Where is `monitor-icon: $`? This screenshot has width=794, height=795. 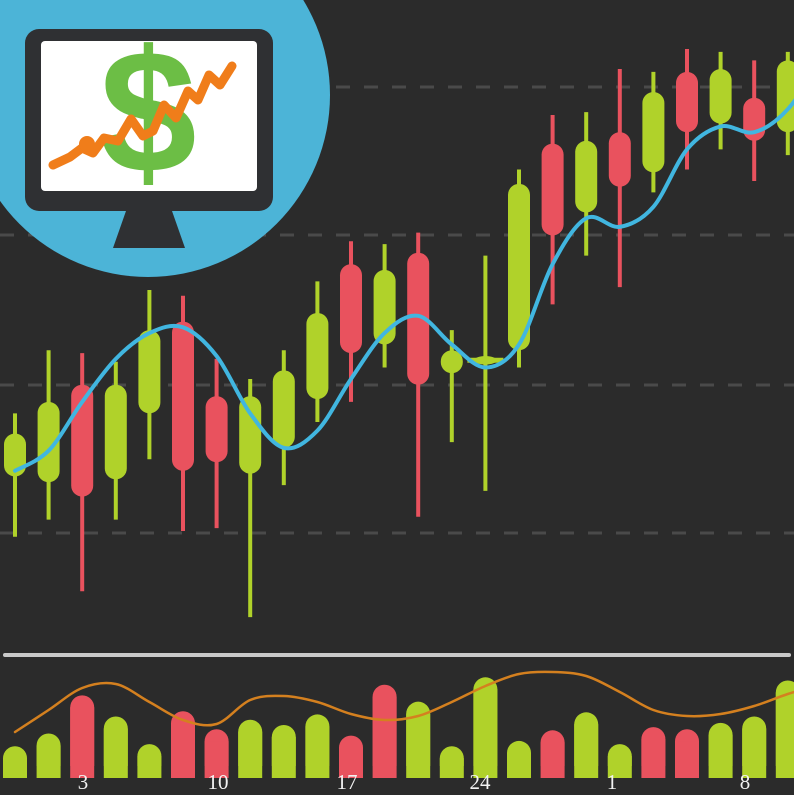 monitor-icon: $ is located at coordinates (149, 131).